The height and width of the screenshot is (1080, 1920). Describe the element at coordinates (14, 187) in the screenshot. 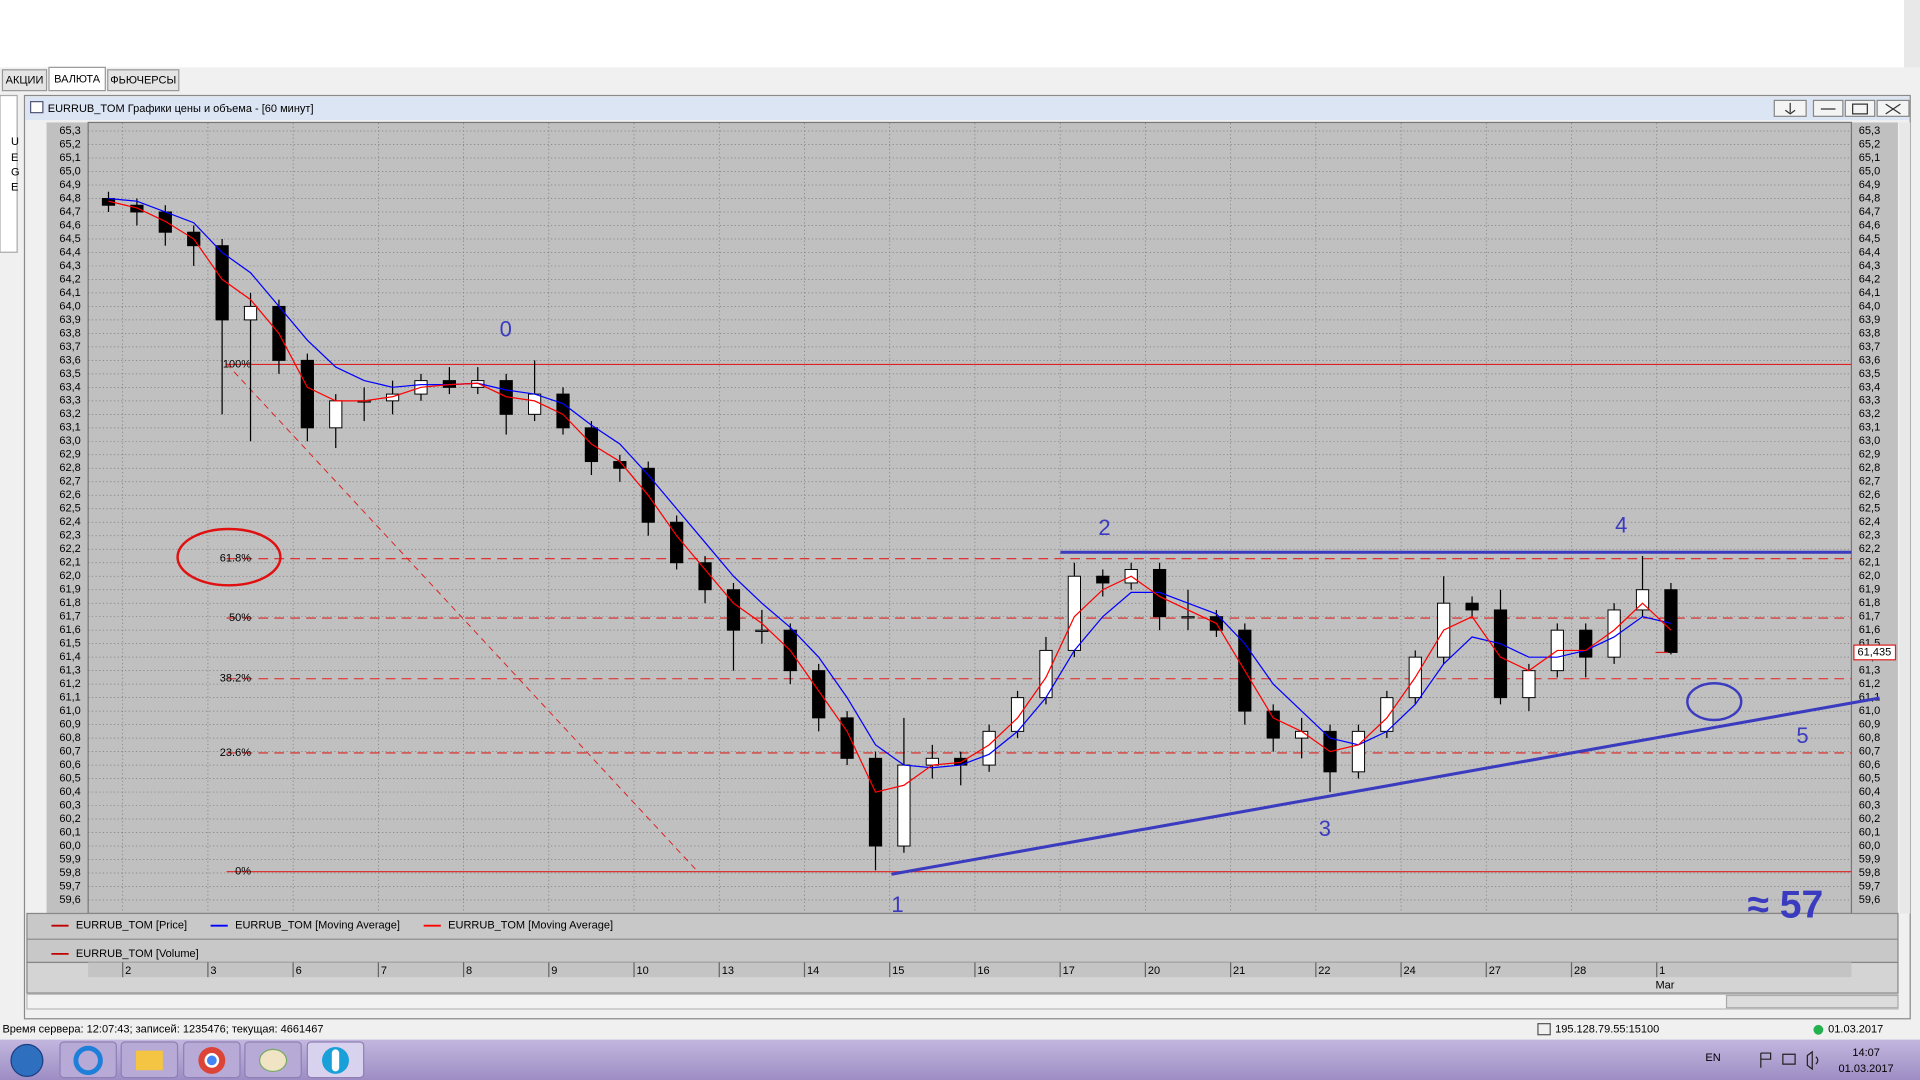

I see `side-letter: E` at that location.